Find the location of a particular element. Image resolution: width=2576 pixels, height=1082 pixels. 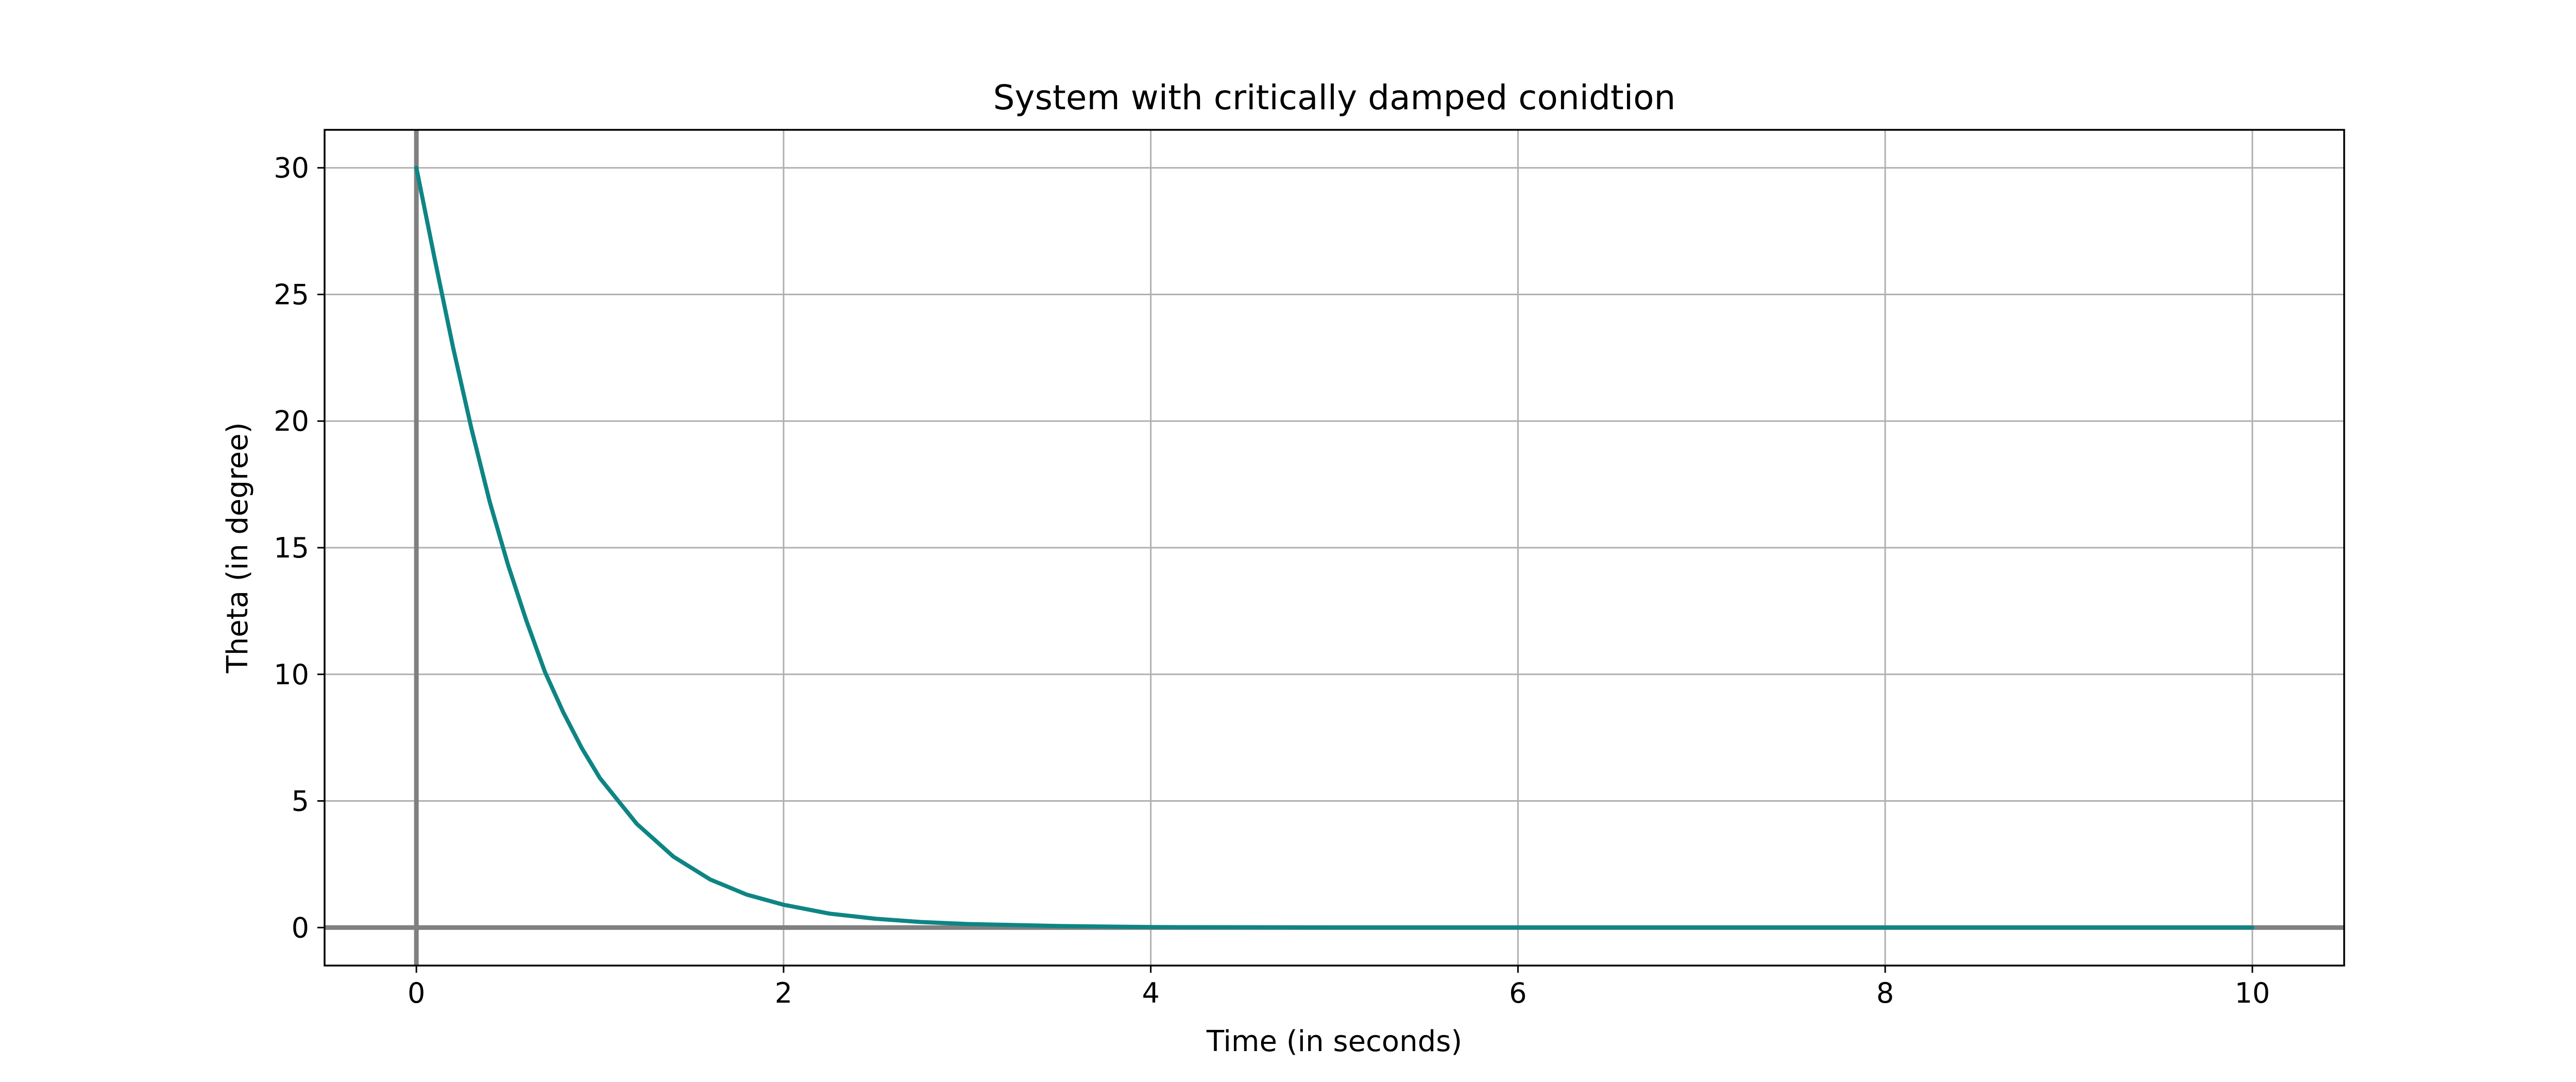

y-tick-label: 25 is located at coordinates (291, 294).